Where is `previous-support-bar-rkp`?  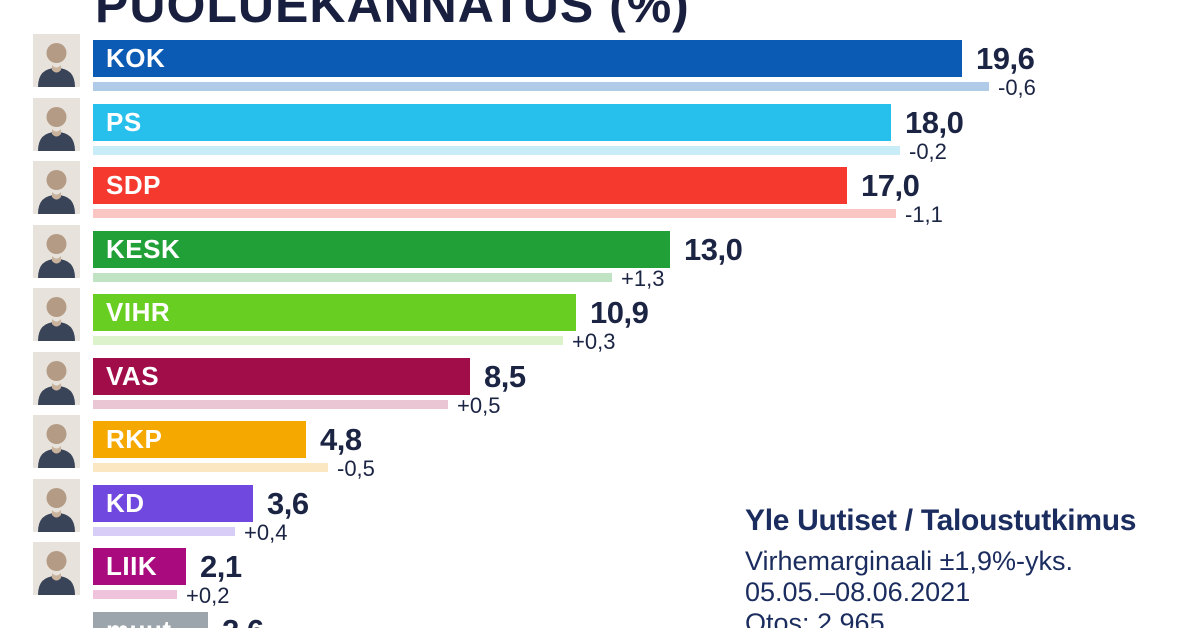 previous-support-bar-rkp is located at coordinates (210, 467).